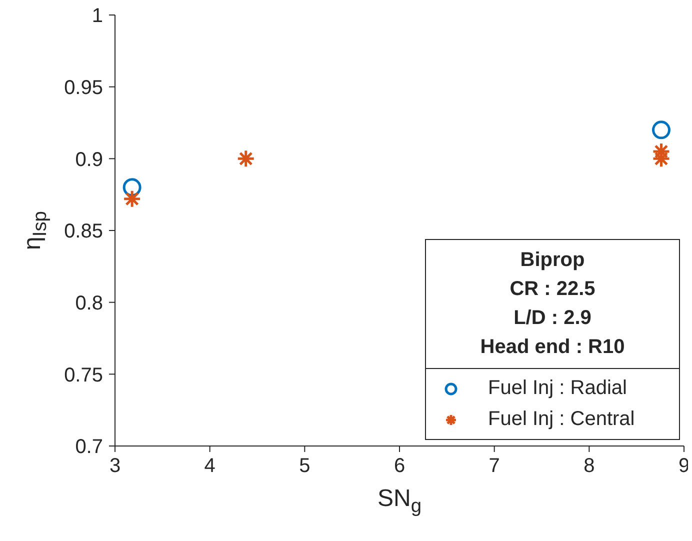 The image size is (692, 541). What do you see at coordinates (557, 388) in the screenshot?
I see `legend-label: Fuel Inj : Radial` at bounding box center [557, 388].